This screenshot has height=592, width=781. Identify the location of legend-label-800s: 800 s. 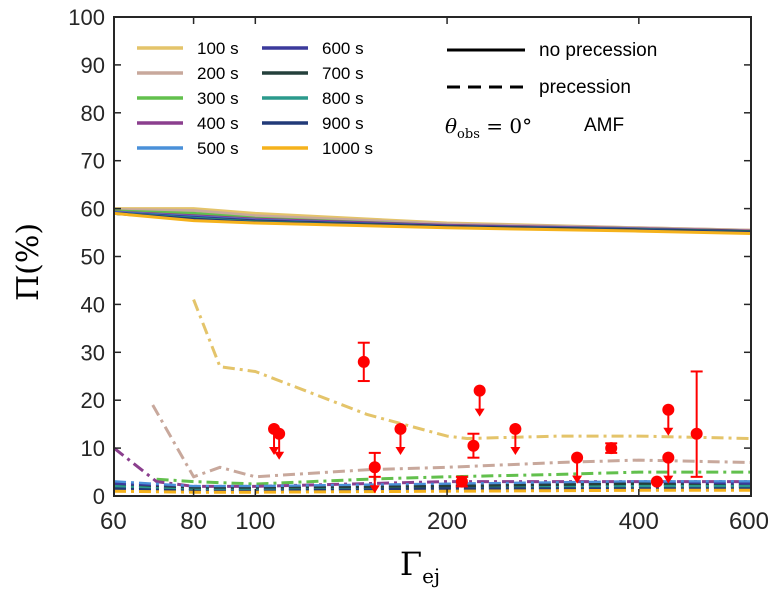
(343, 98).